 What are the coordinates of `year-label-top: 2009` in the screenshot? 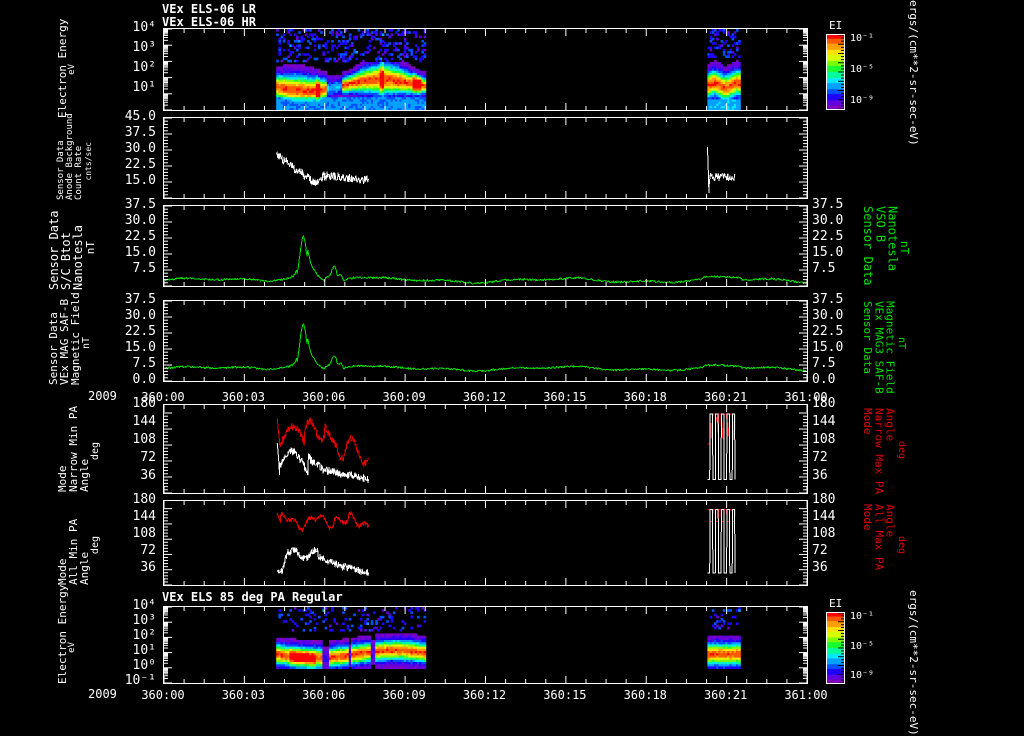 It's located at (102, 396).